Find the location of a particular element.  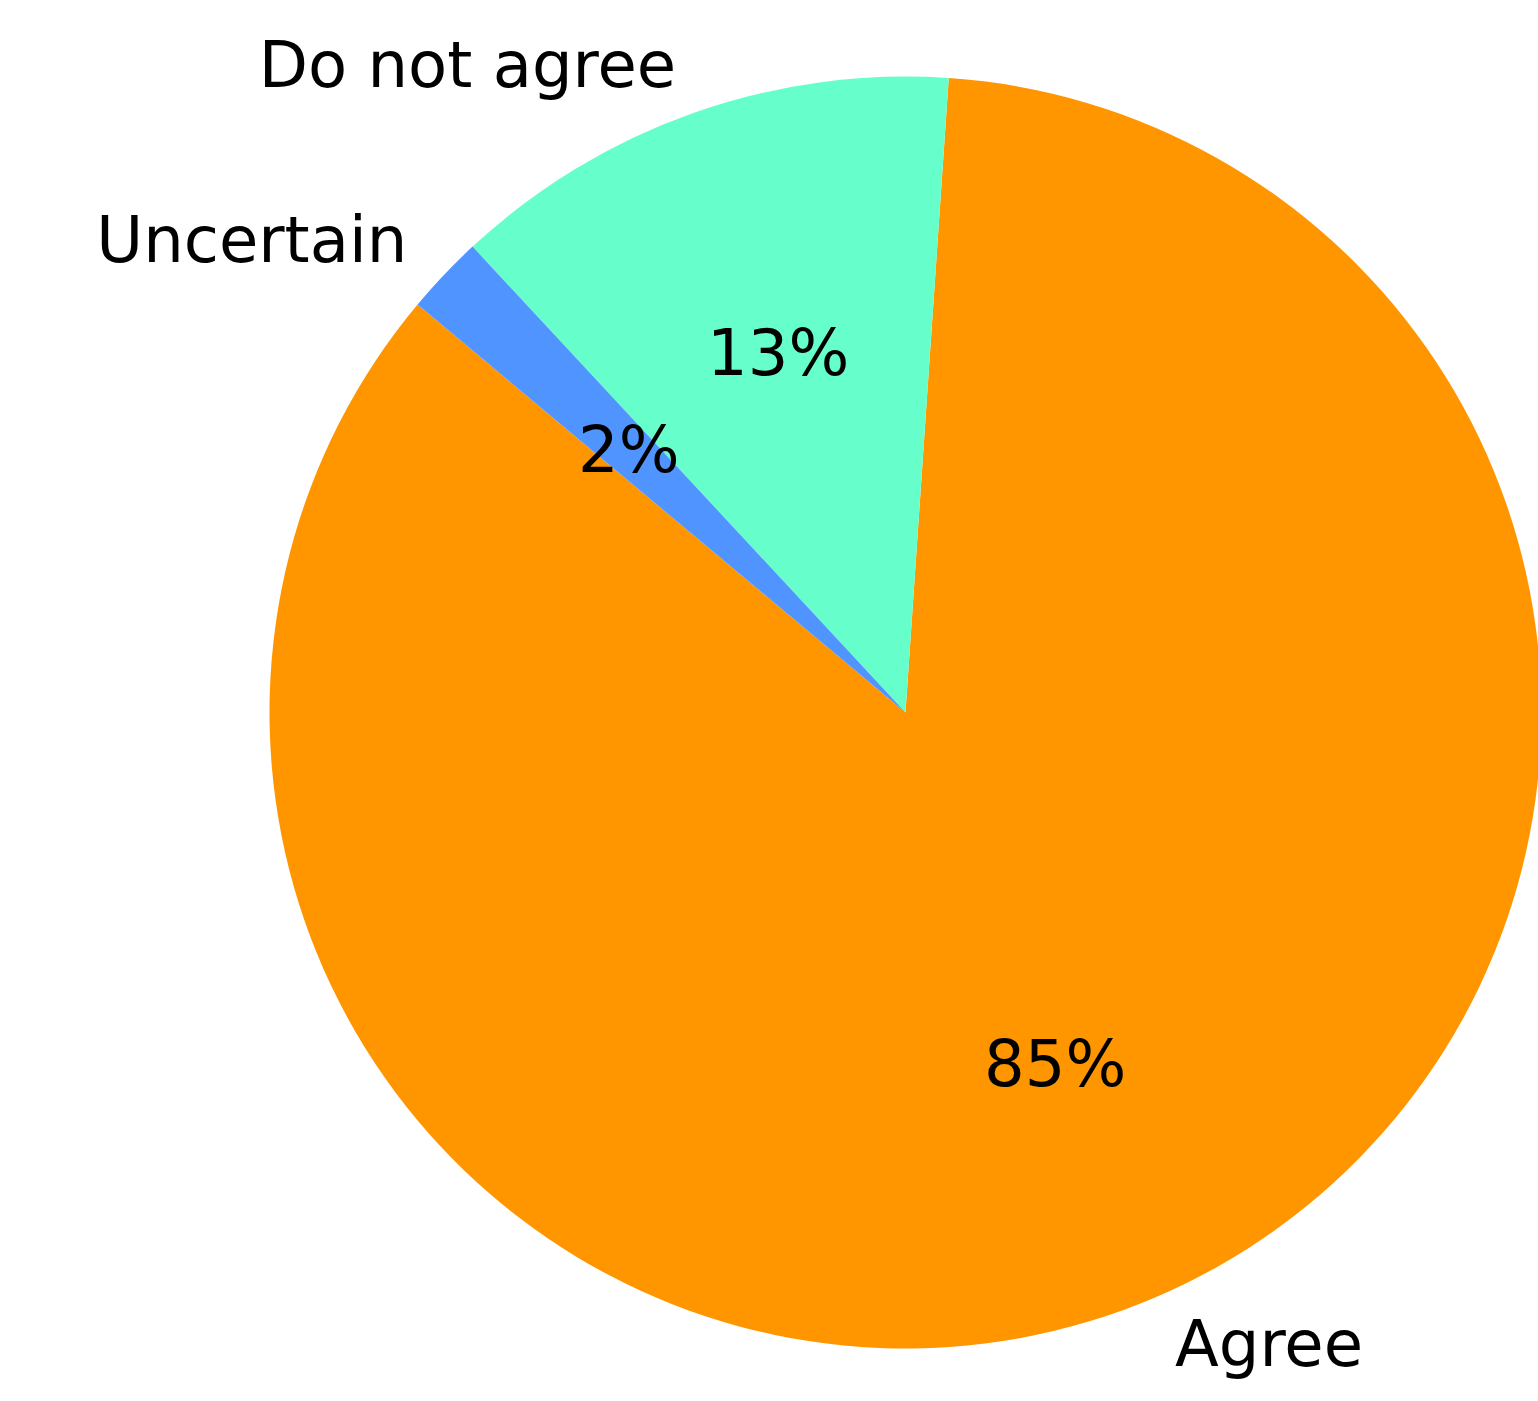

slice-label: Uncertain is located at coordinates (252, 239).